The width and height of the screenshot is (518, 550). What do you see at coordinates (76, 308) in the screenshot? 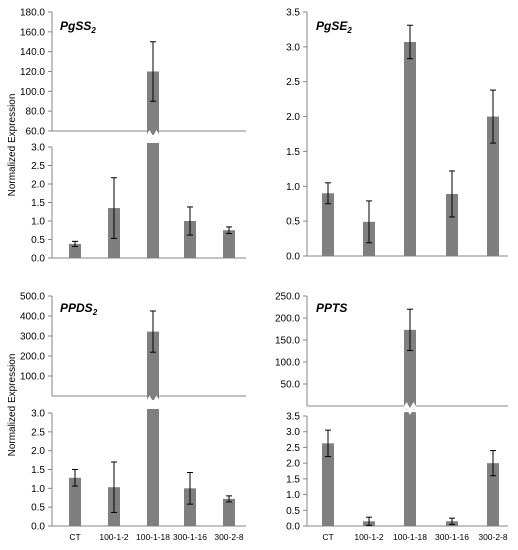
I see `panel-3-title-main: PPDS` at bounding box center [76, 308].